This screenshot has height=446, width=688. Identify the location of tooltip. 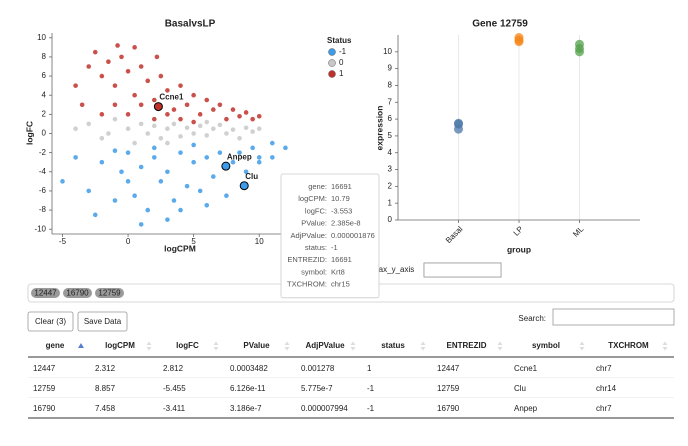
(330, 236).